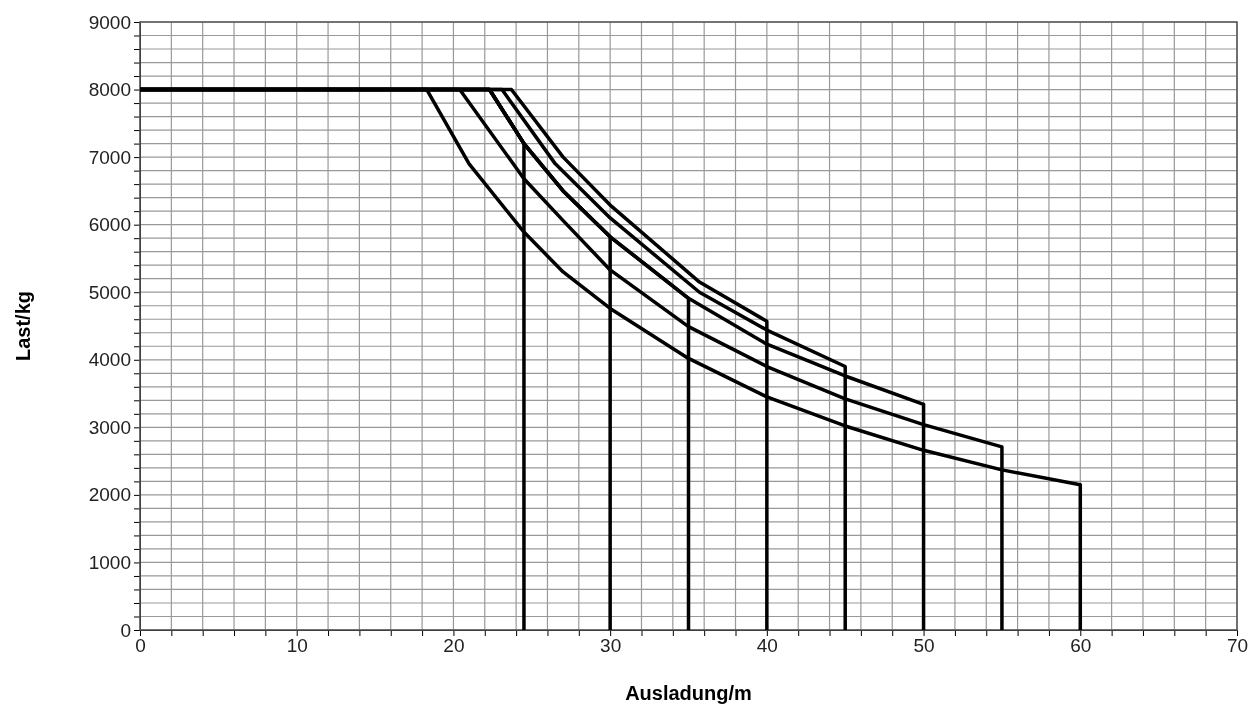 The height and width of the screenshot is (711, 1248). What do you see at coordinates (1081, 646) in the screenshot?
I see `x-tick-label: 60` at bounding box center [1081, 646].